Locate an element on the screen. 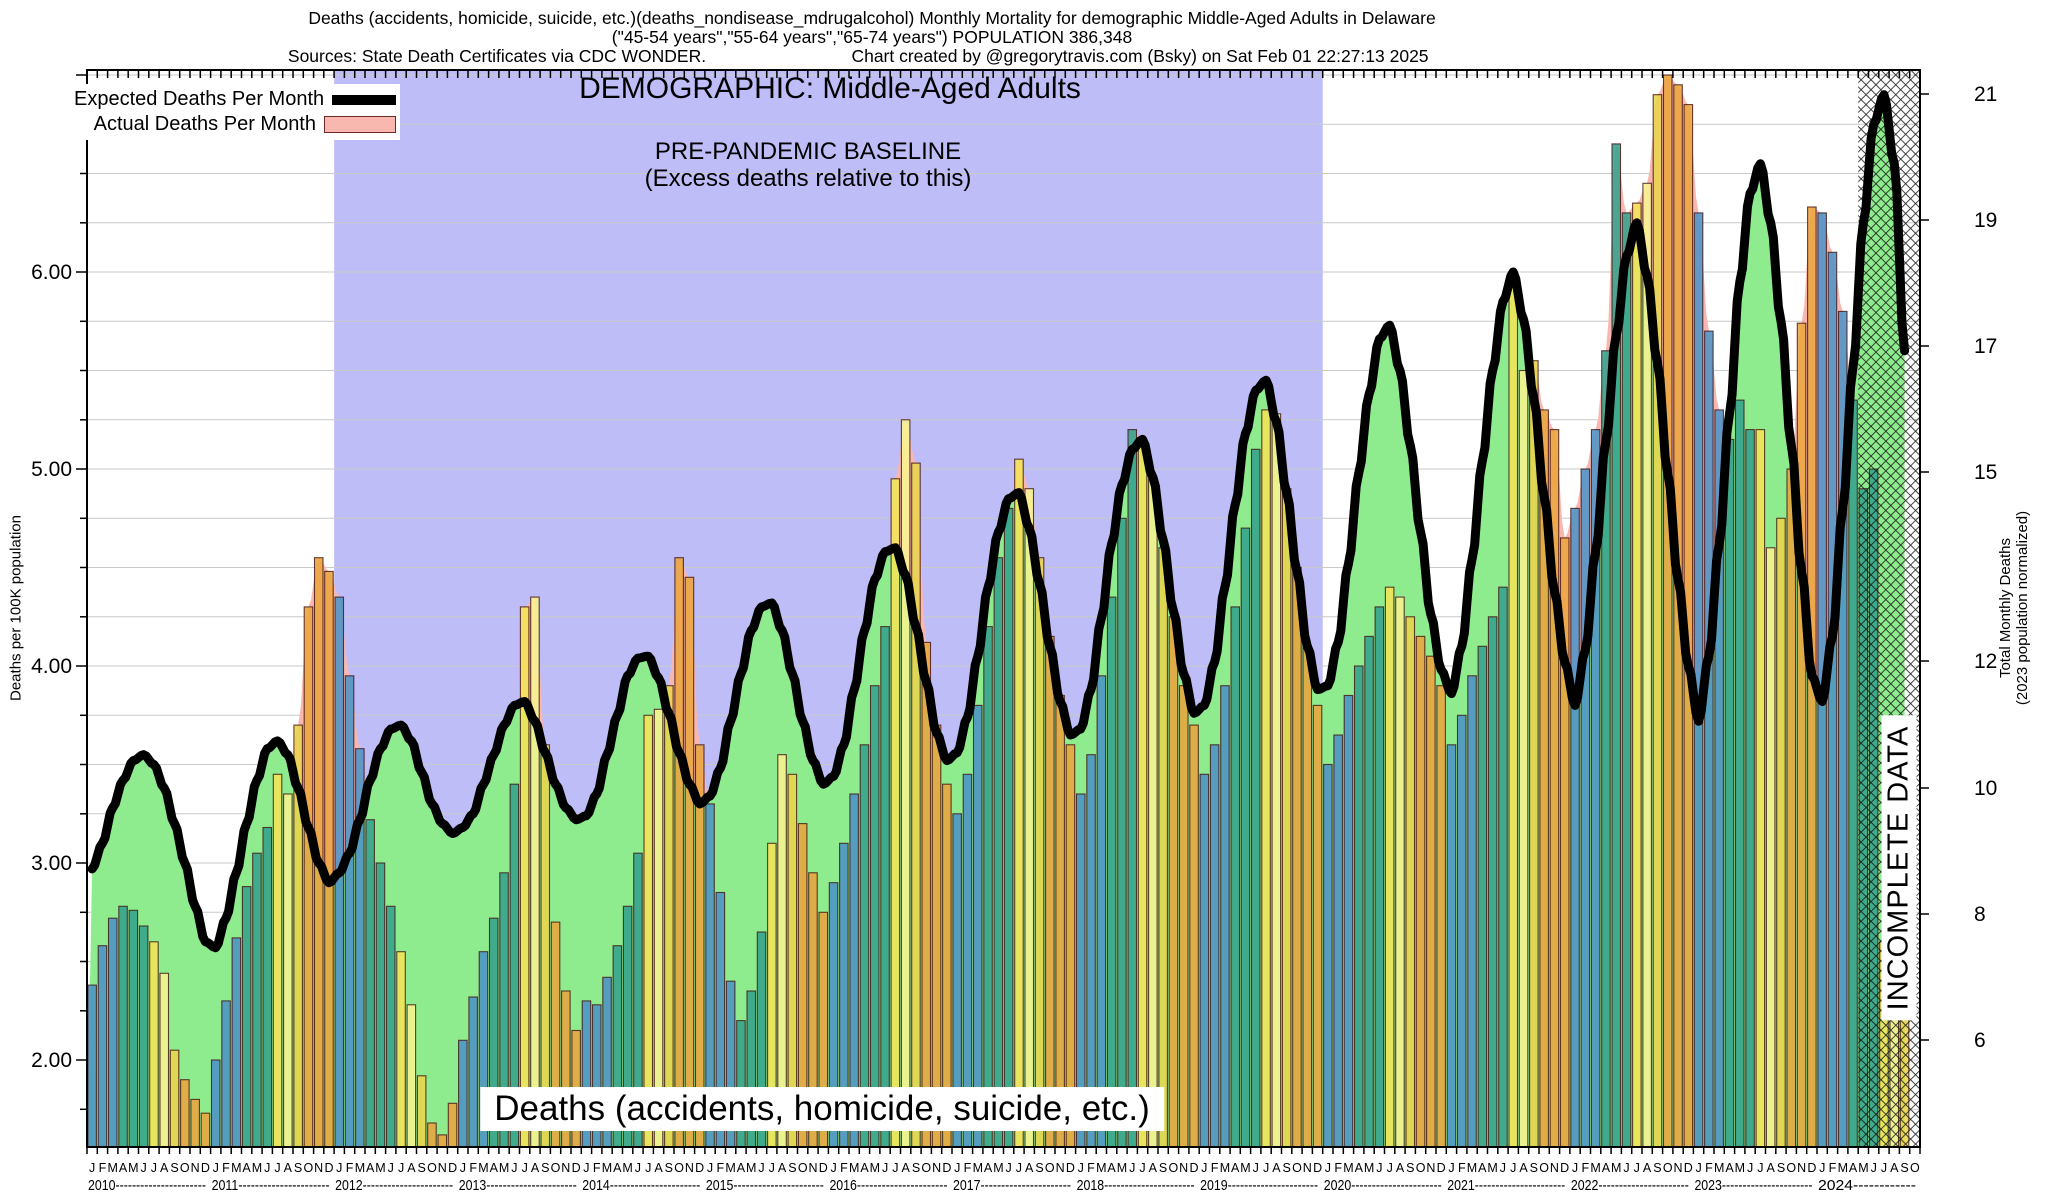 This screenshot has height=1200, width=2048. year-label-2017: 2017---------------------- is located at coordinates (1012, 1185).